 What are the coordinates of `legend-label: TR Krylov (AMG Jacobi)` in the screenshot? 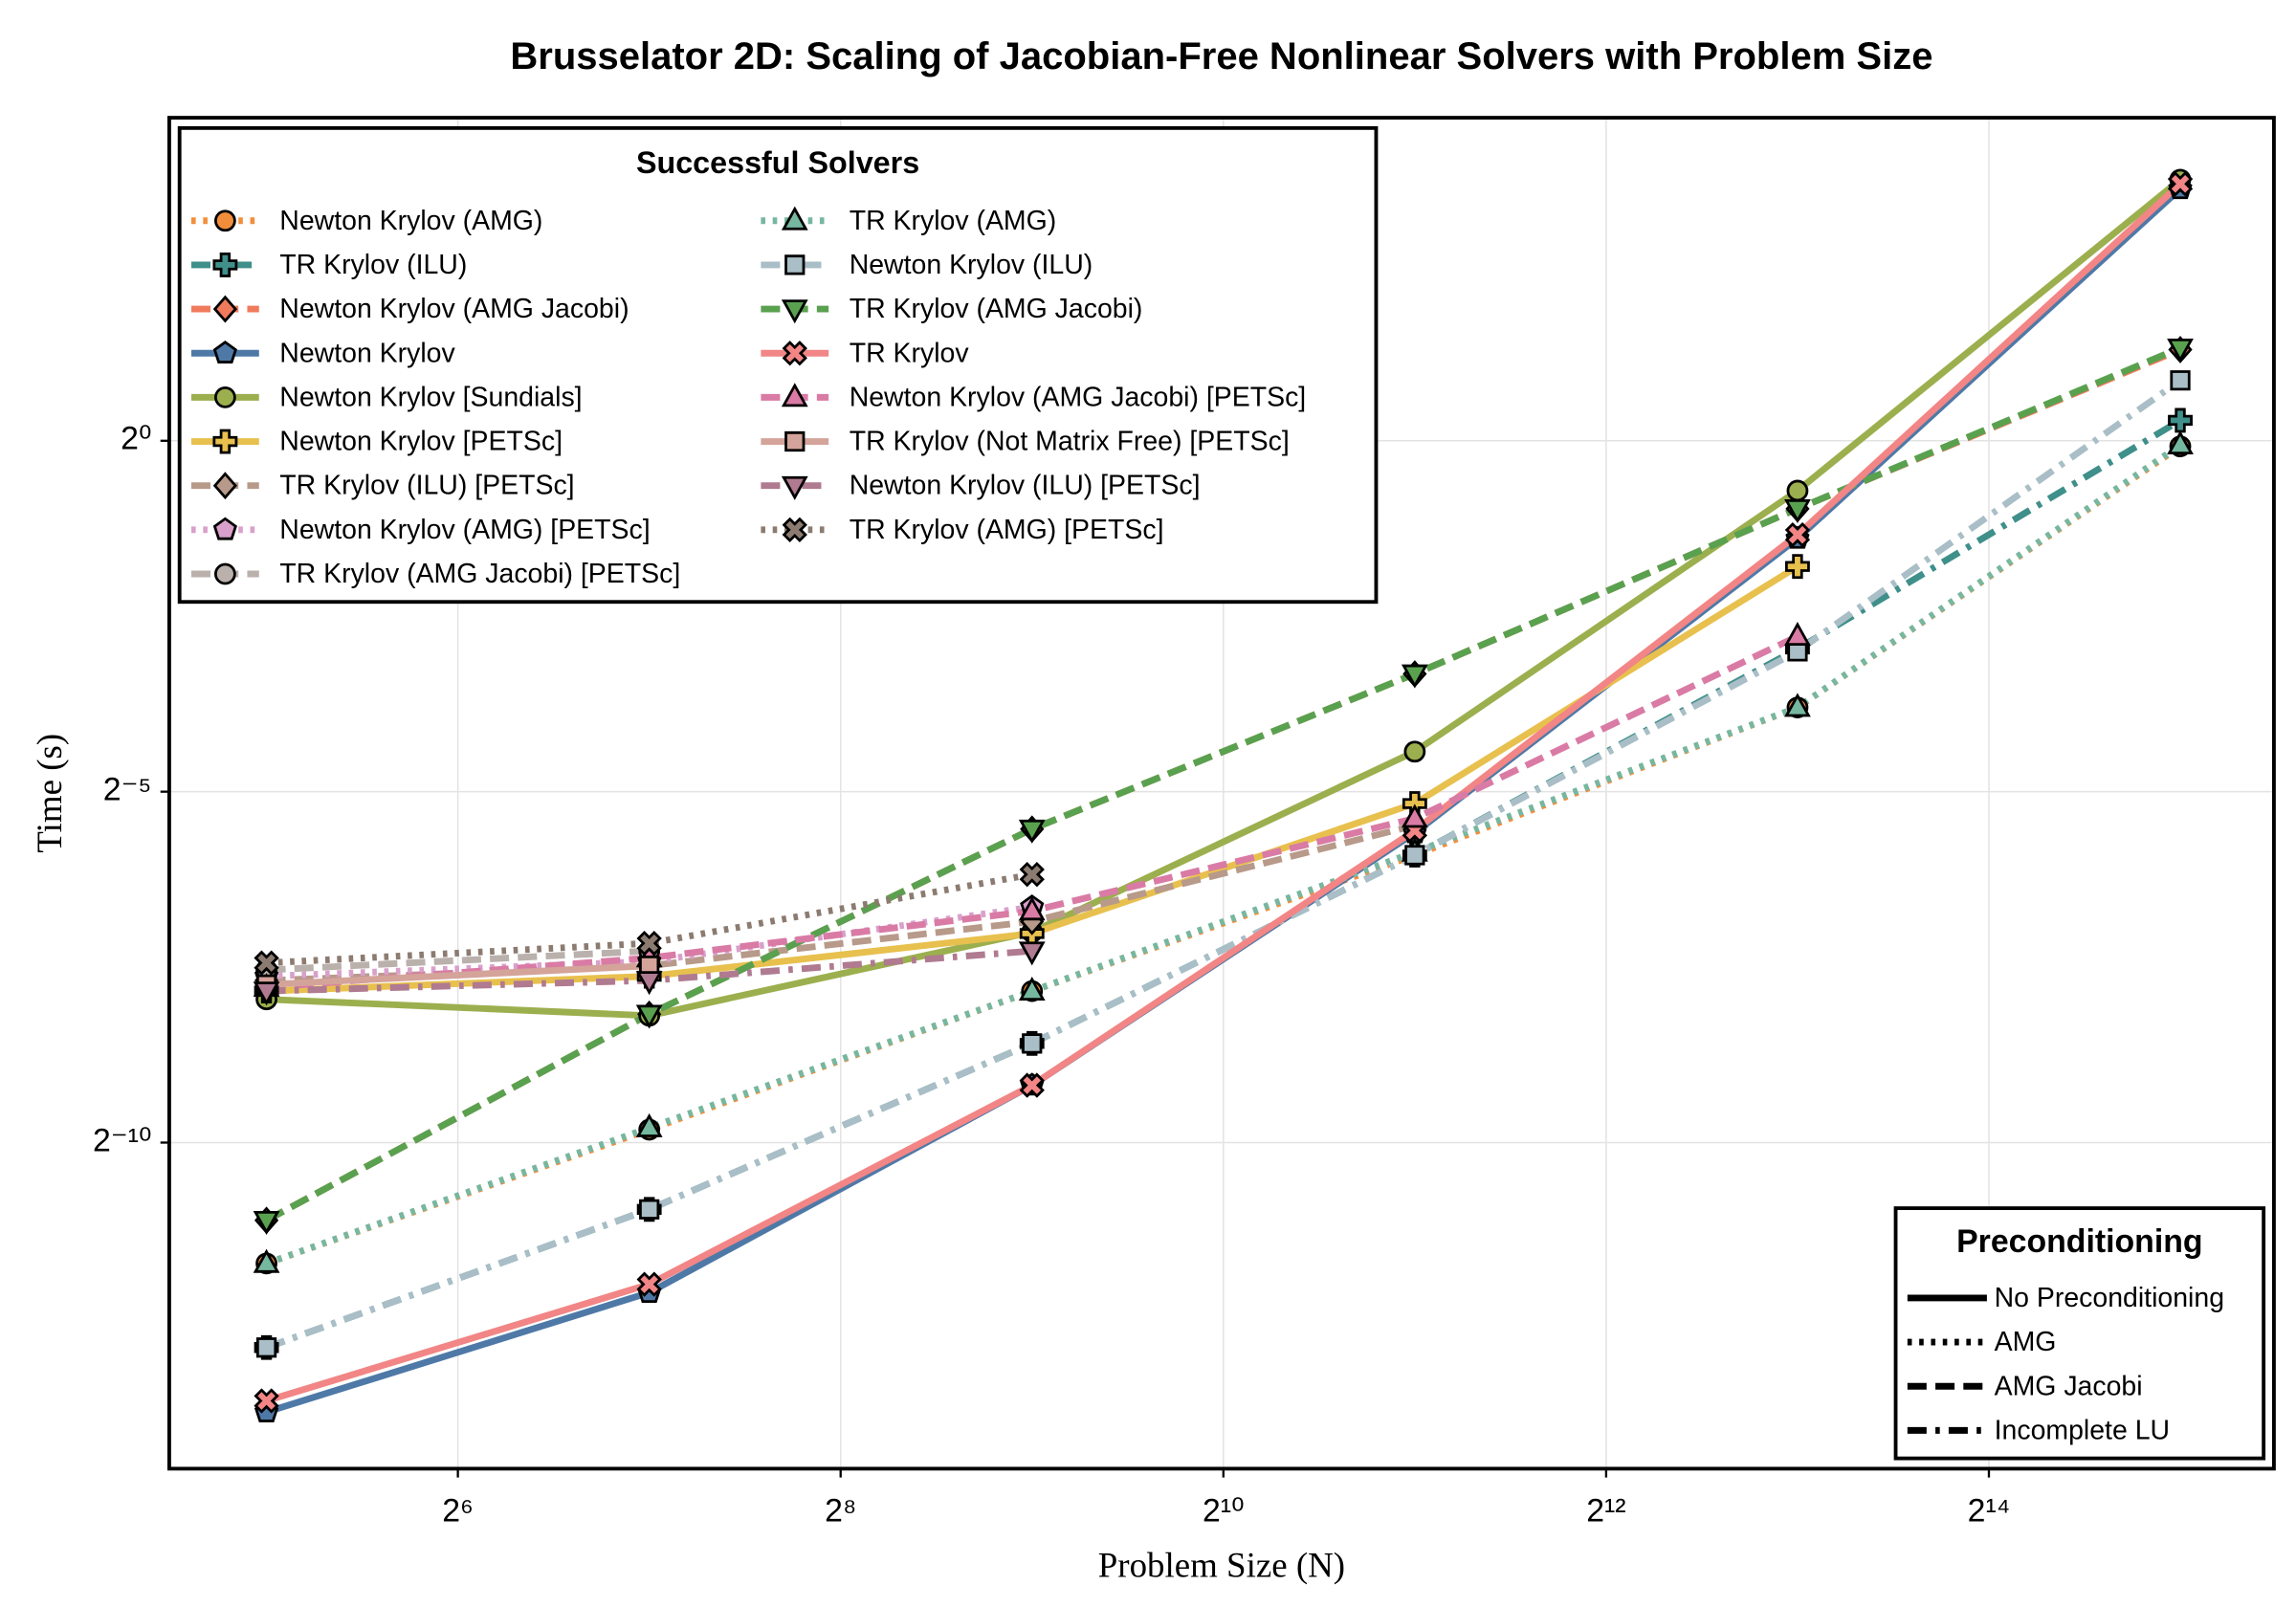 It's located at (996, 309).